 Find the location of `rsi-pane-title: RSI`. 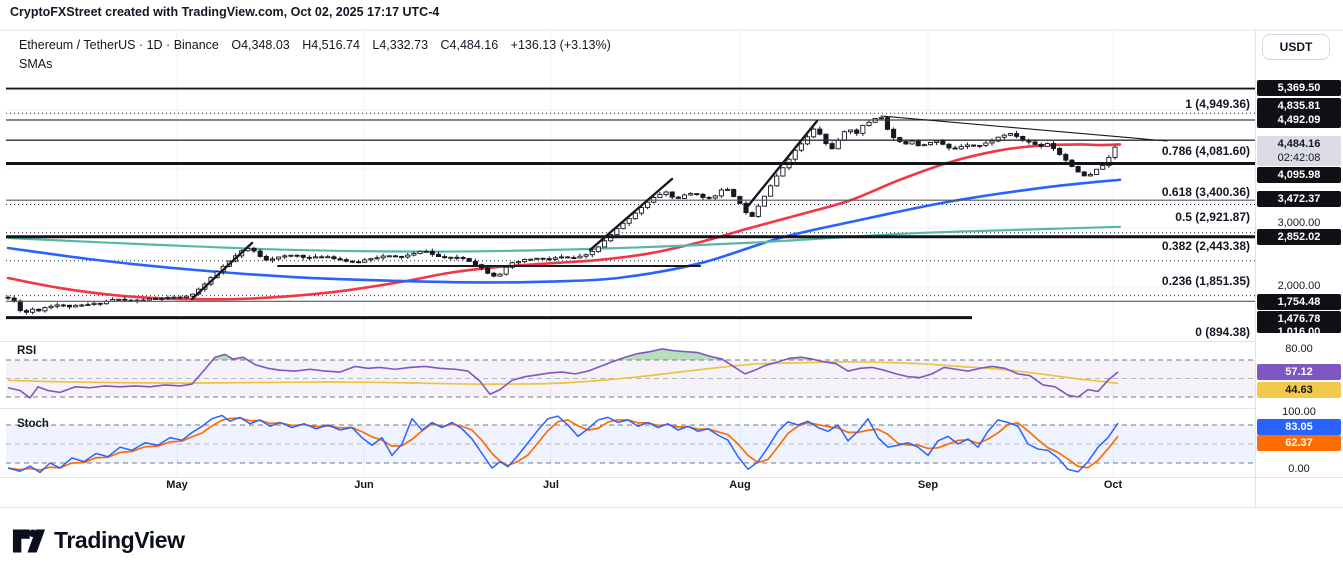

rsi-pane-title: RSI is located at coordinates (27, 351).